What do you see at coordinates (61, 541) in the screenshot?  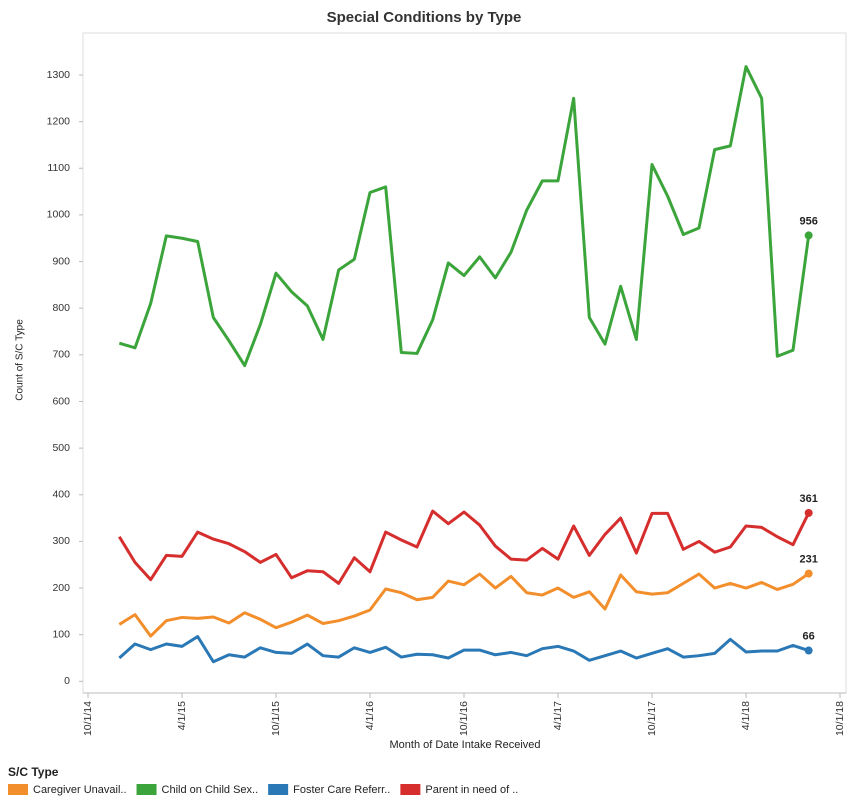 I see `y-tick-label: 300` at bounding box center [61, 541].